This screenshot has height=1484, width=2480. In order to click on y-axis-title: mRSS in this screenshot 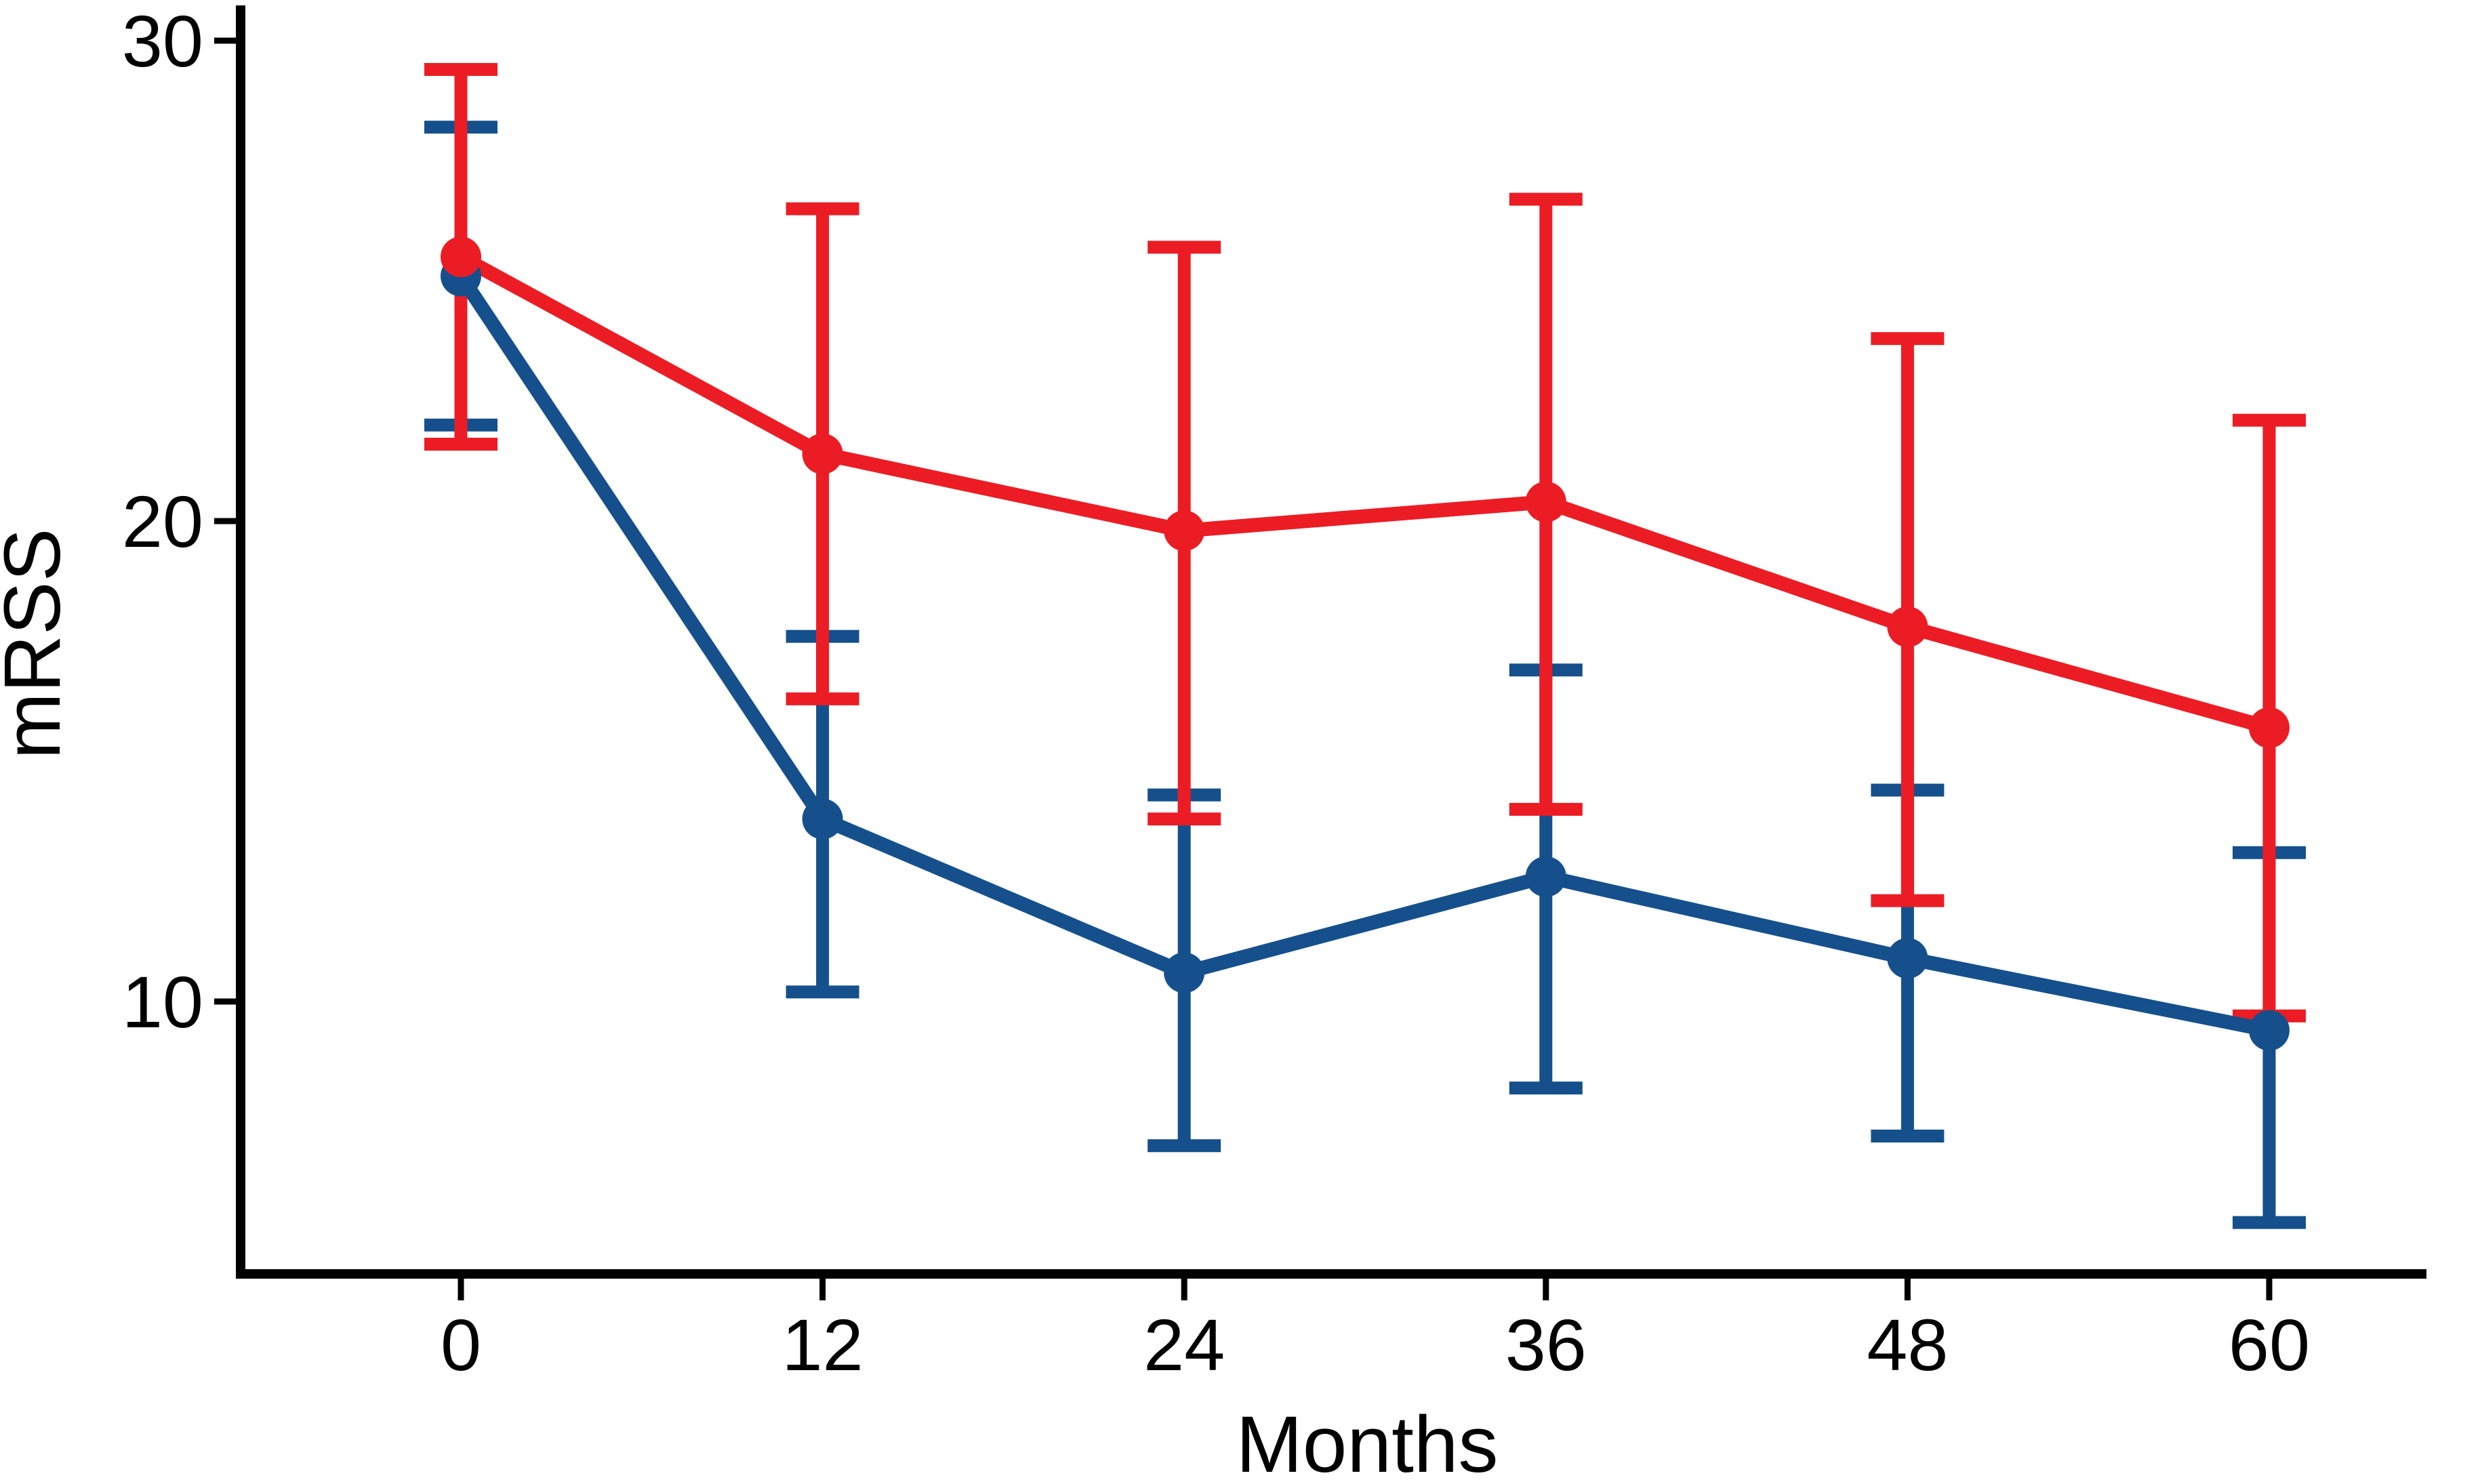, I will do `click(38, 644)`.